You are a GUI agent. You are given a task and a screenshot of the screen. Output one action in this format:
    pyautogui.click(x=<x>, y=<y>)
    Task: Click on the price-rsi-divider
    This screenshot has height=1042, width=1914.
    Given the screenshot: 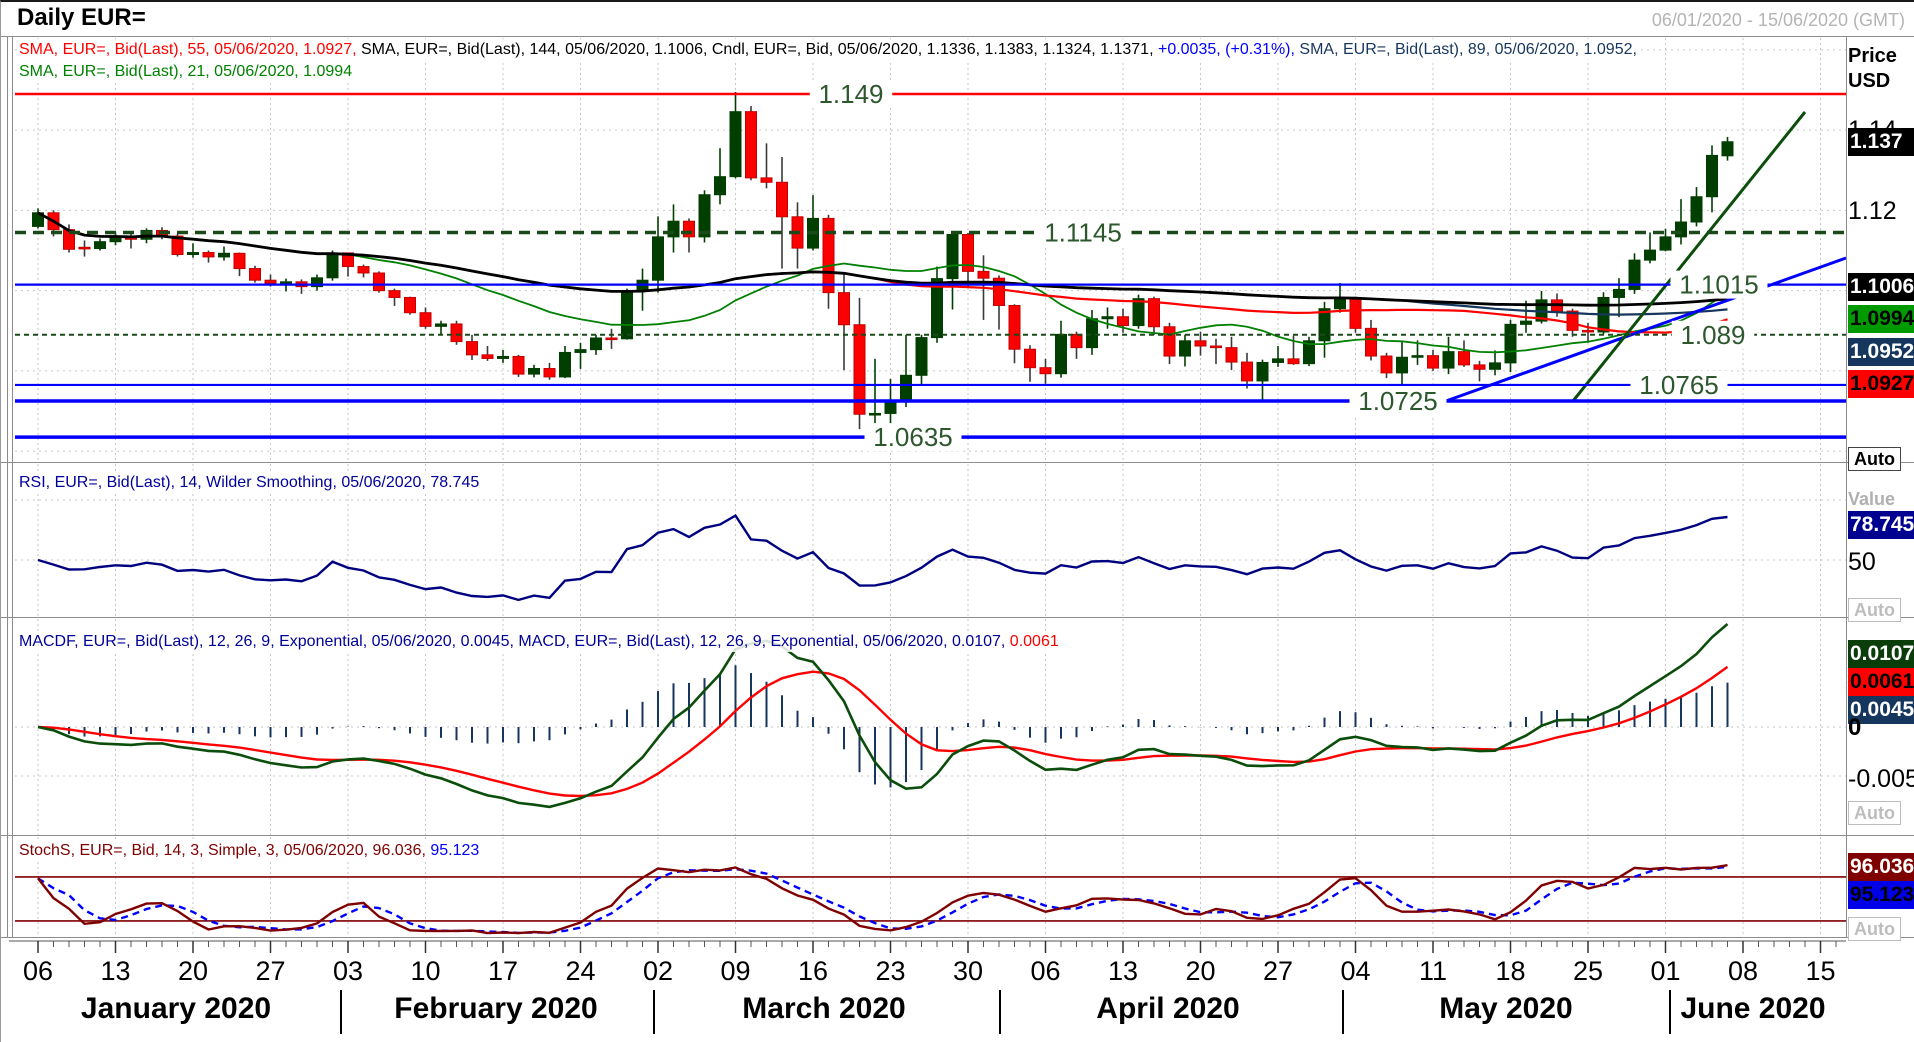 What is the action you would take?
    pyautogui.click(x=957, y=462)
    